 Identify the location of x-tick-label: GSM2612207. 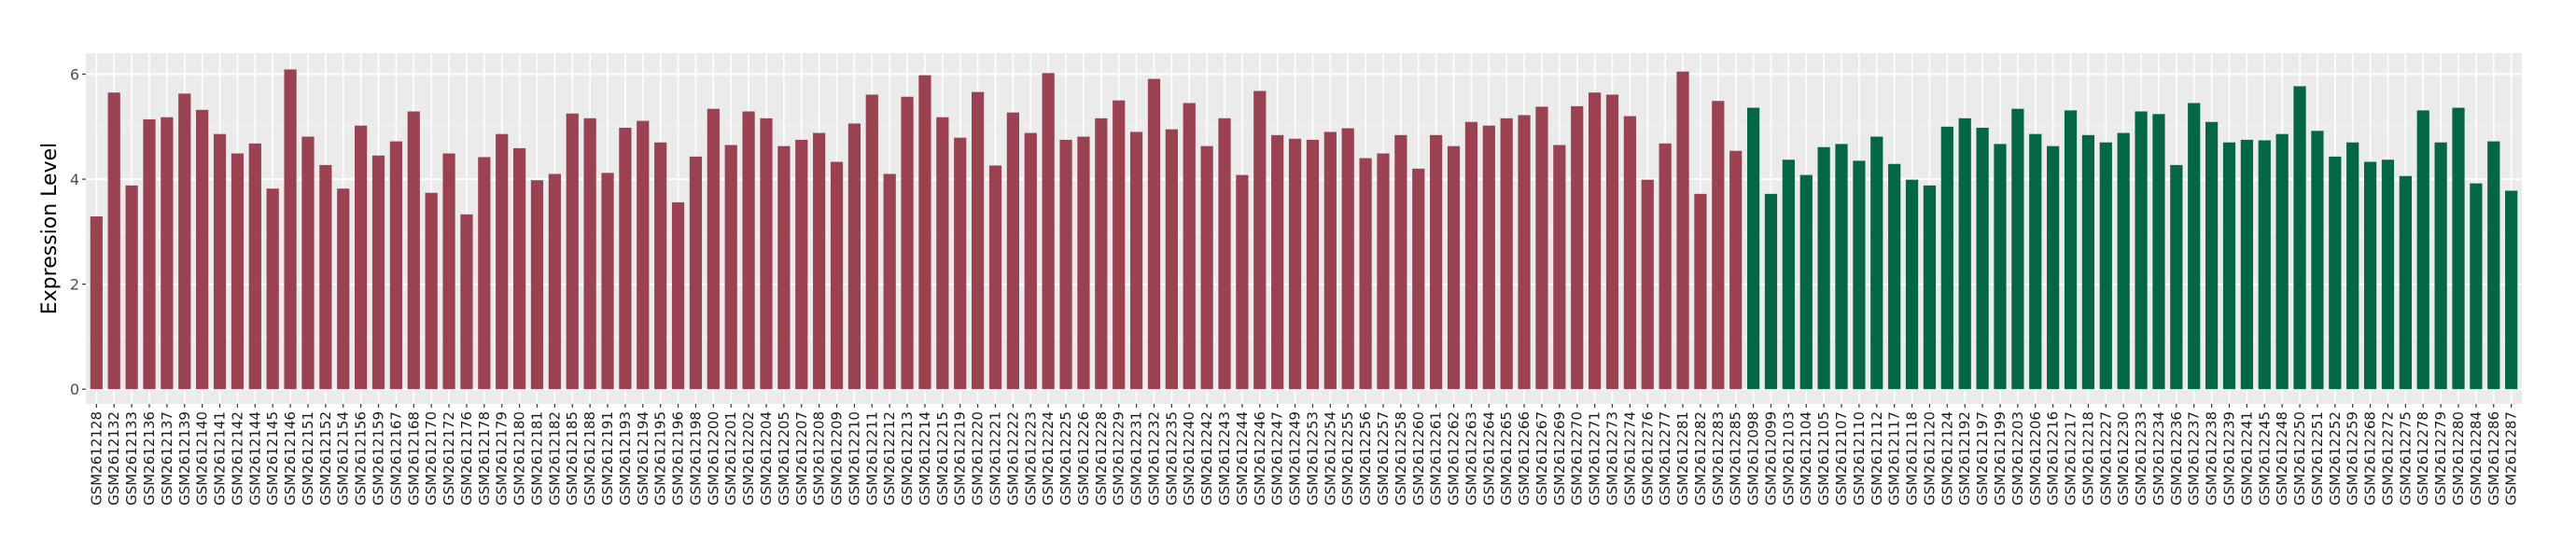
(801, 459).